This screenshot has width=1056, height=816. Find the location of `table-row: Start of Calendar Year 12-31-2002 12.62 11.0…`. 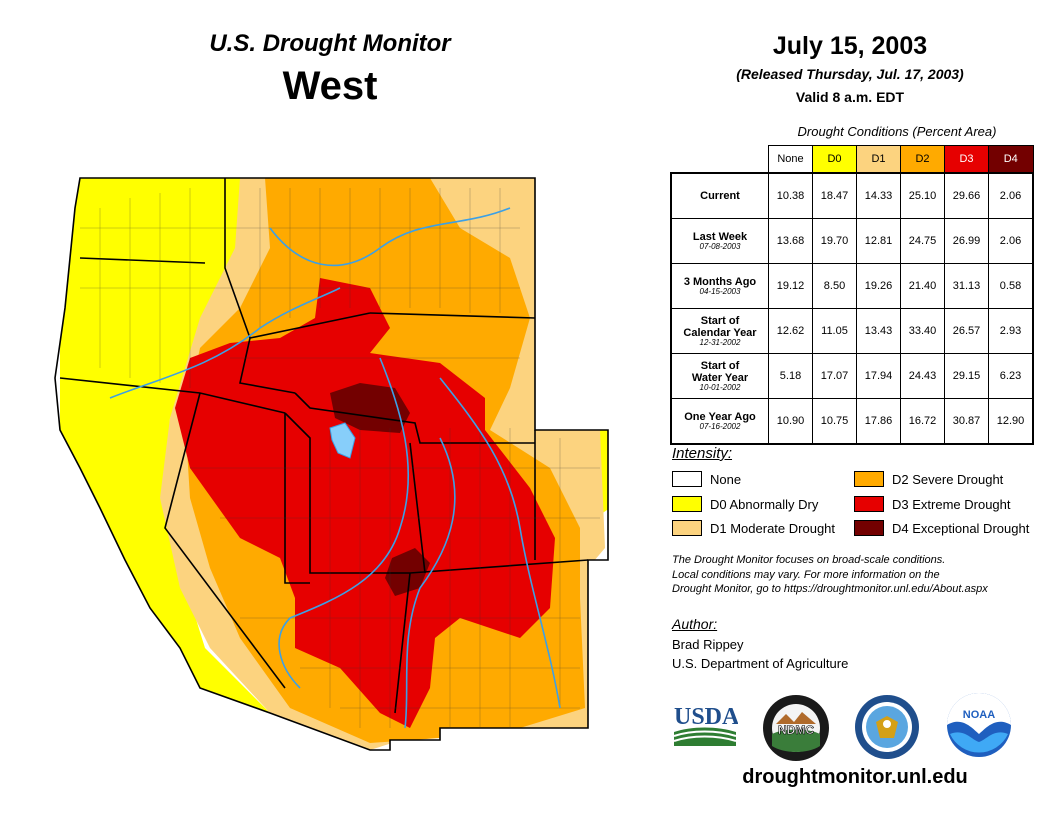

table-row: Start of Calendar Year 12-31-2002 12.62 11.0… is located at coordinates (852, 331).